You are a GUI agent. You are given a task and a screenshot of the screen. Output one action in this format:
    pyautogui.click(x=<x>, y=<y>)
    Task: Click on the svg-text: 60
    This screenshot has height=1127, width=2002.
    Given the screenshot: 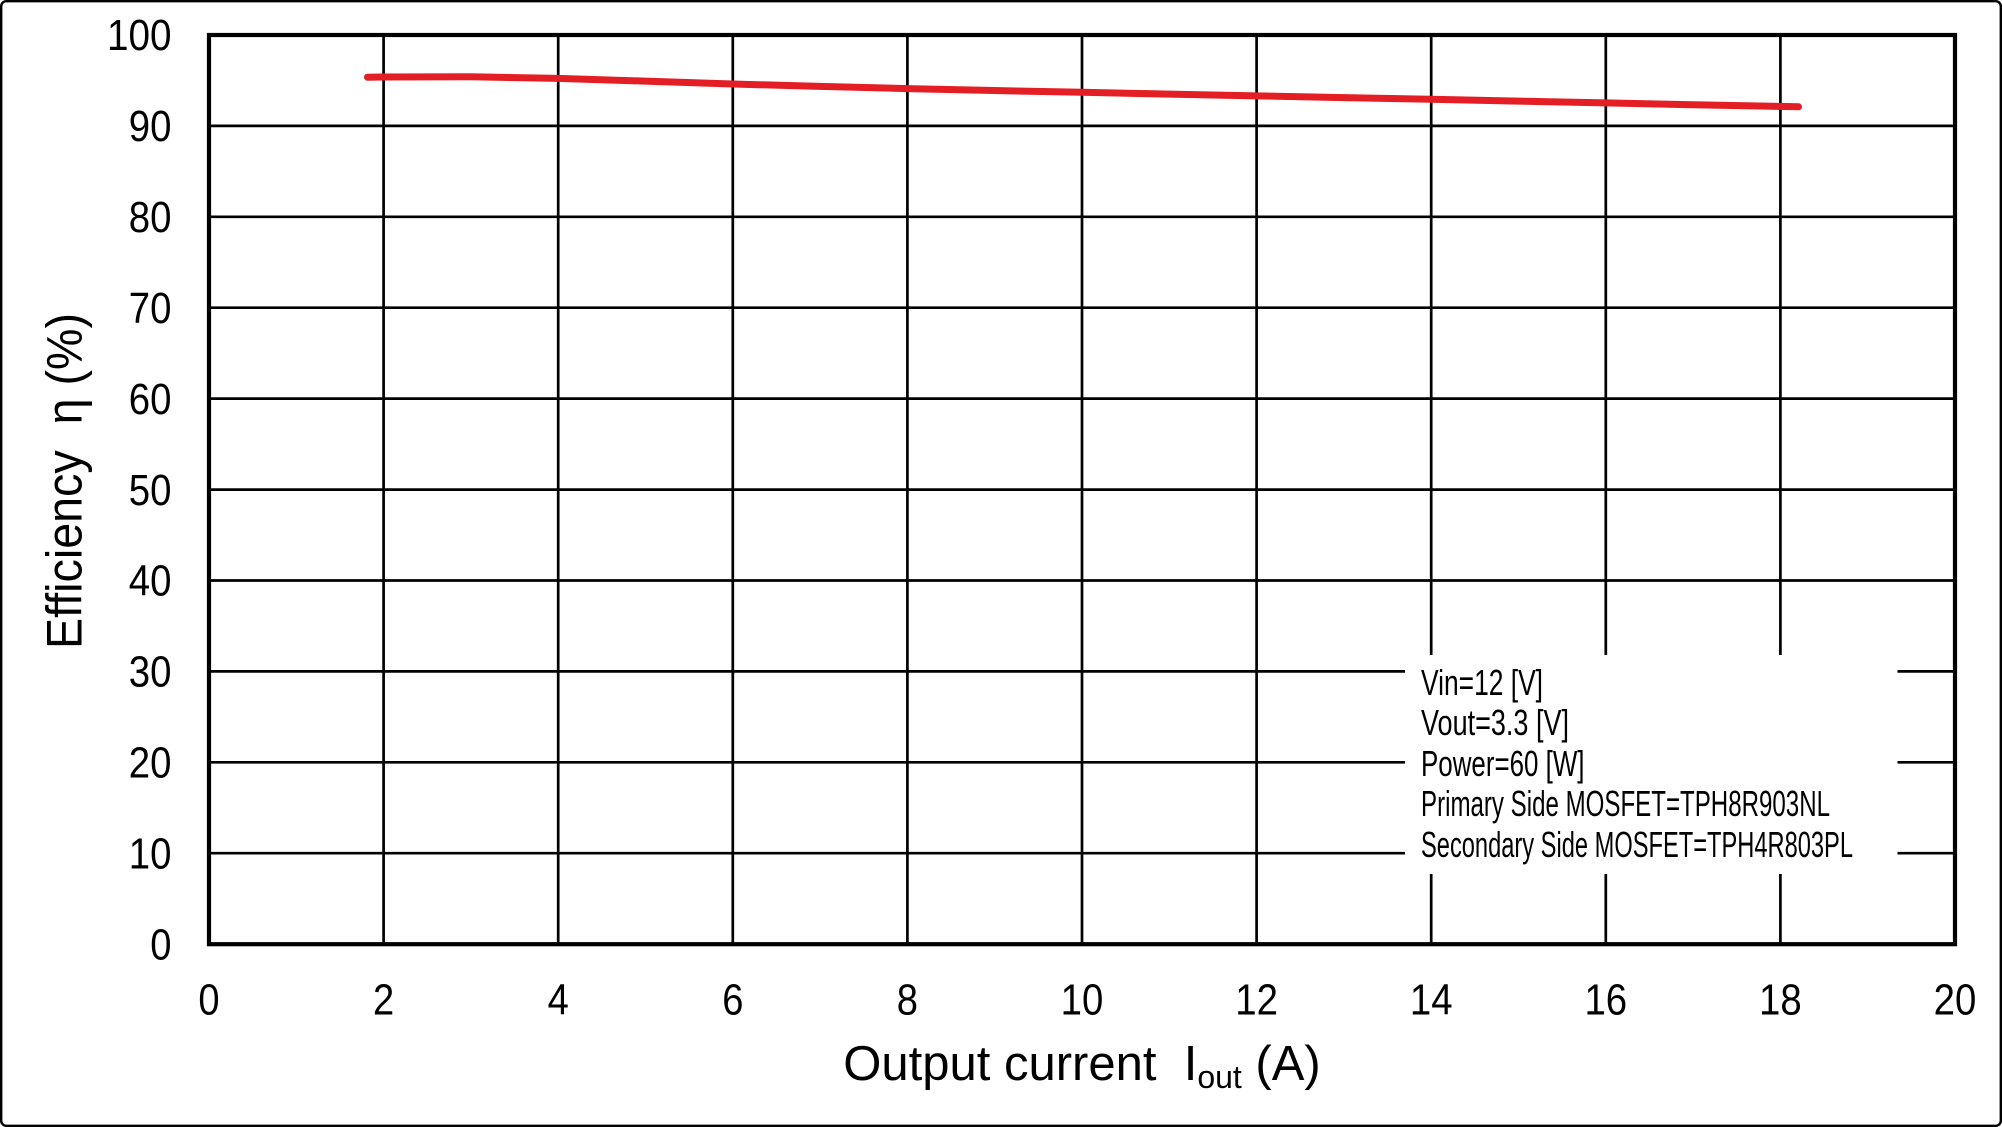 What is the action you would take?
    pyautogui.click(x=150, y=399)
    